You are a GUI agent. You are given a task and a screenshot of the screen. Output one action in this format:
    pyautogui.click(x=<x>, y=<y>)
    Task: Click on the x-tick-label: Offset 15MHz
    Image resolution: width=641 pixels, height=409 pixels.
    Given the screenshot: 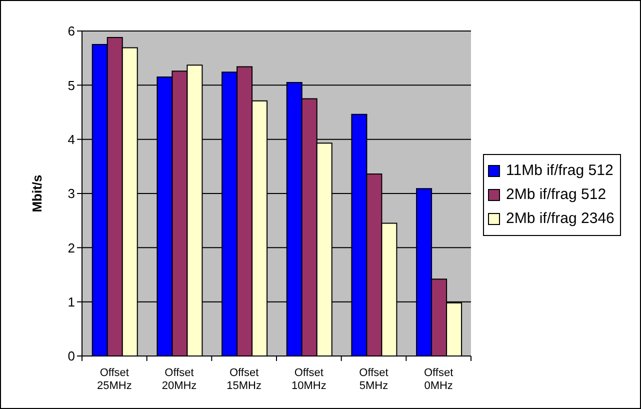 What is the action you would take?
    pyautogui.click(x=244, y=379)
    